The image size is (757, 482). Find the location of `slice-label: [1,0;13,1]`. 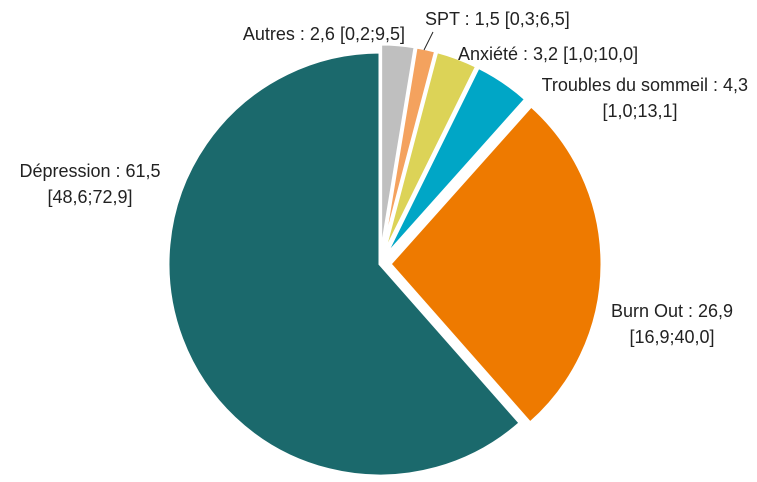

slice-label: [1,0;13,1] is located at coordinates (639, 111).